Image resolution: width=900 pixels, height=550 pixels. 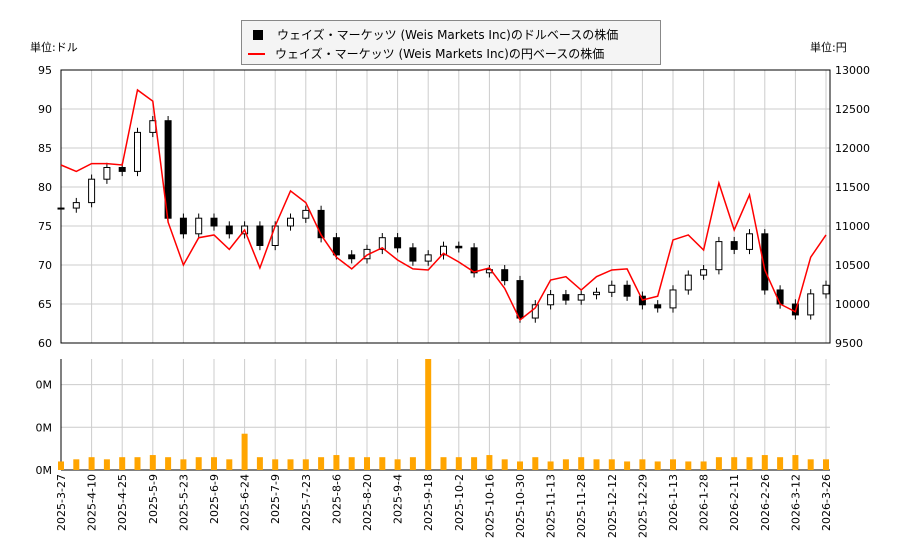 I want to click on usd-tick-label: 90, so click(x=45, y=109).